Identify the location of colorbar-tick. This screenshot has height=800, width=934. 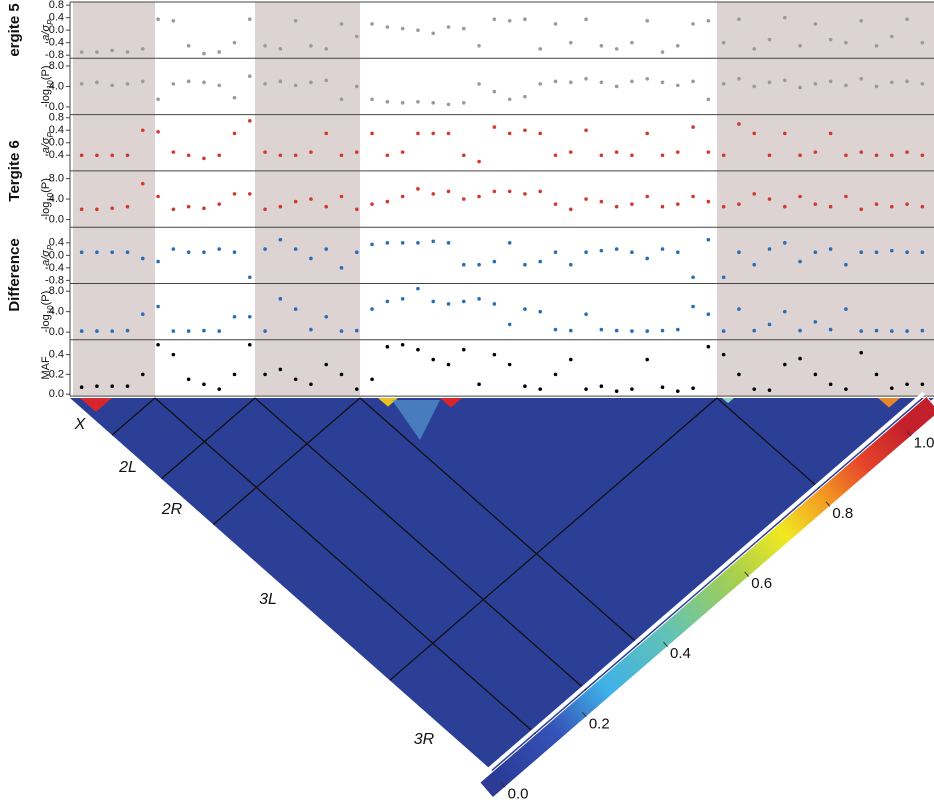
(665, 644).